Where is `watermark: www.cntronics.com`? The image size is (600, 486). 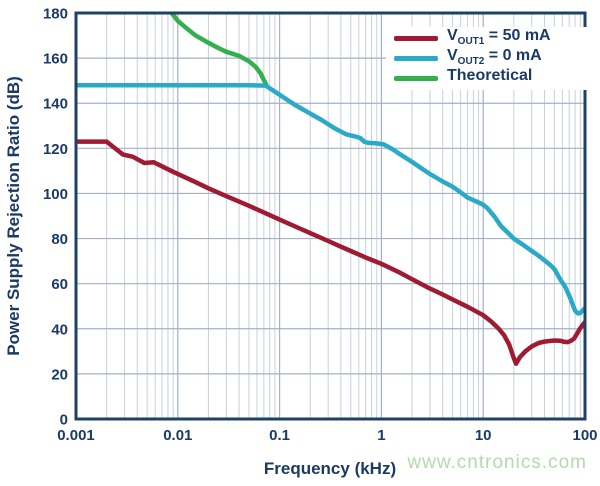 watermark: www.cntronics.com is located at coordinates (497, 462).